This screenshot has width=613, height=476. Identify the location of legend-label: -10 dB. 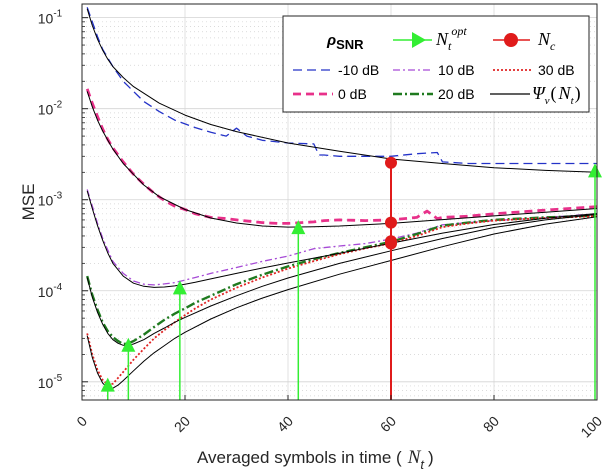
(358, 70).